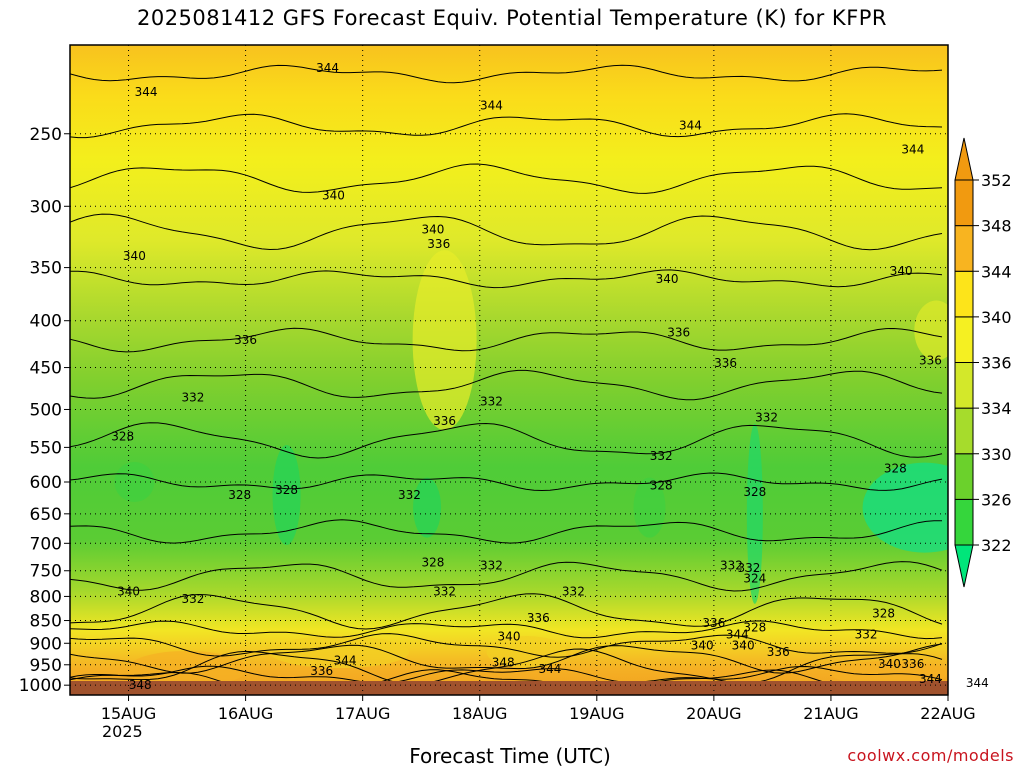 This screenshot has height=768, width=1024. Describe the element at coordinates (46, 483) in the screenshot. I see `y-tick-label: 600` at that location.